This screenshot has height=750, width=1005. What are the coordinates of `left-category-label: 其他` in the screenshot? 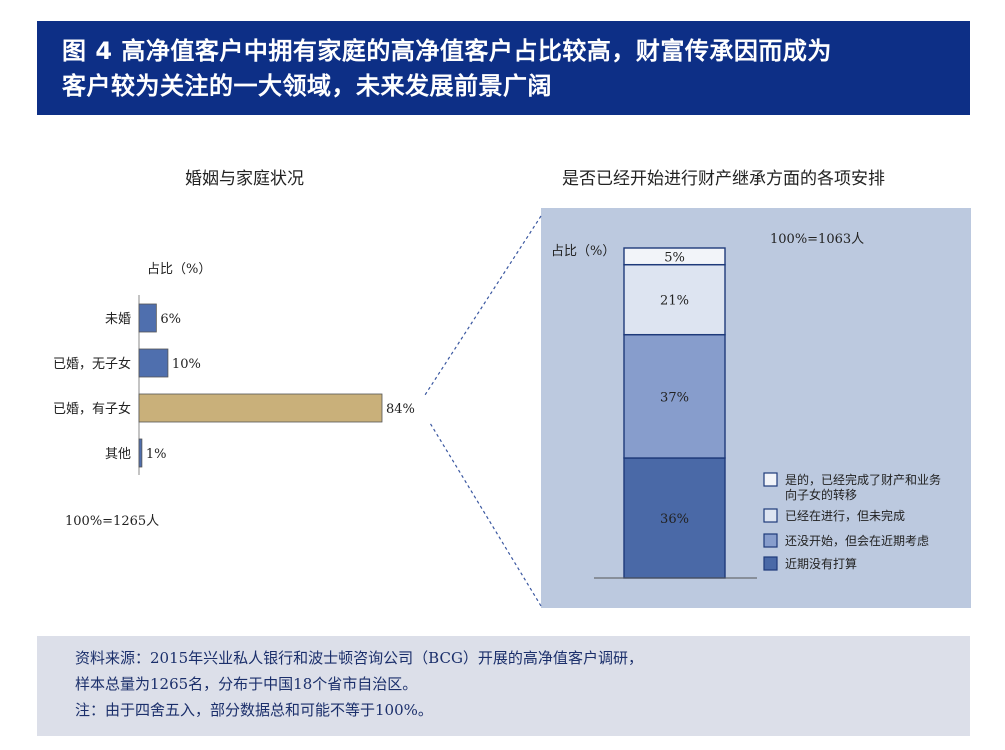 It's located at (118, 454).